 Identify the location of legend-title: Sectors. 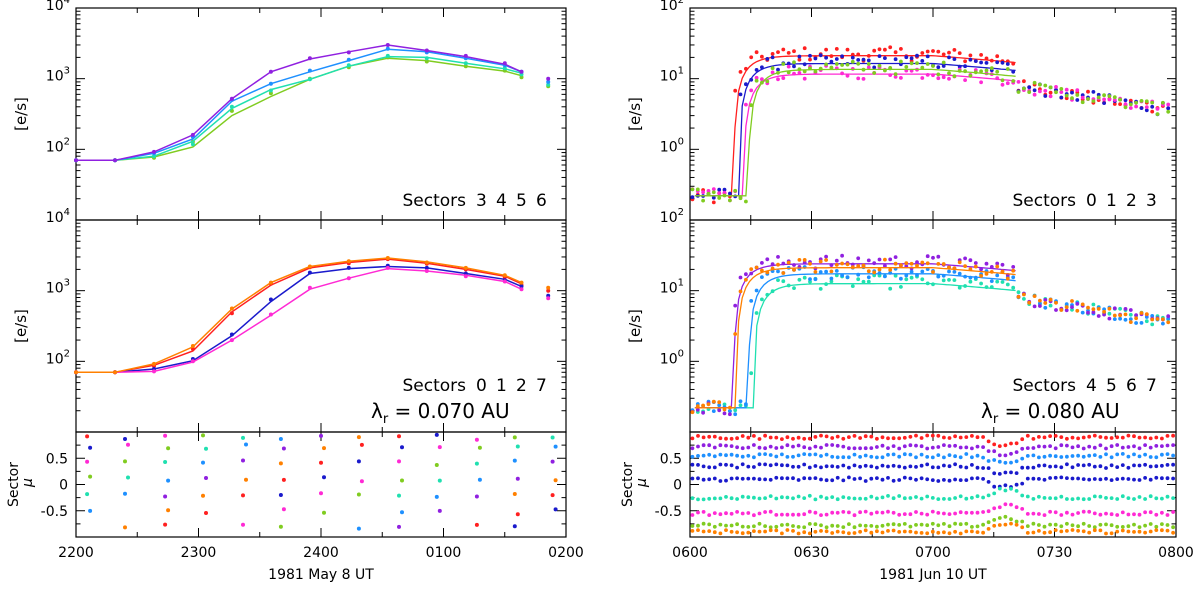
(434, 201).